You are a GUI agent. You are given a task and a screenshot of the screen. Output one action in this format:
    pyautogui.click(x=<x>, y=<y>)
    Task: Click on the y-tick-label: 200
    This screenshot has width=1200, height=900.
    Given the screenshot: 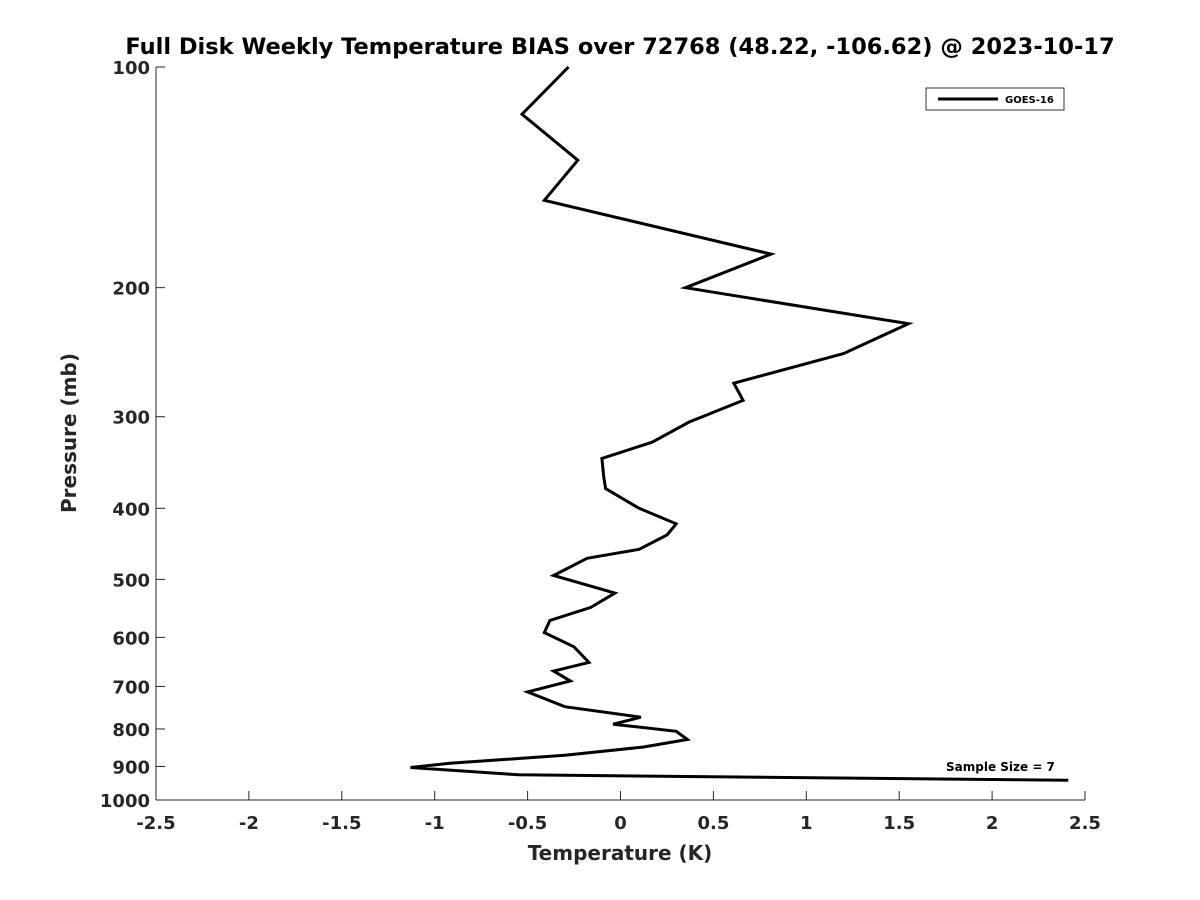 What is the action you would take?
    pyautogui.click(x=131, y=289)
    